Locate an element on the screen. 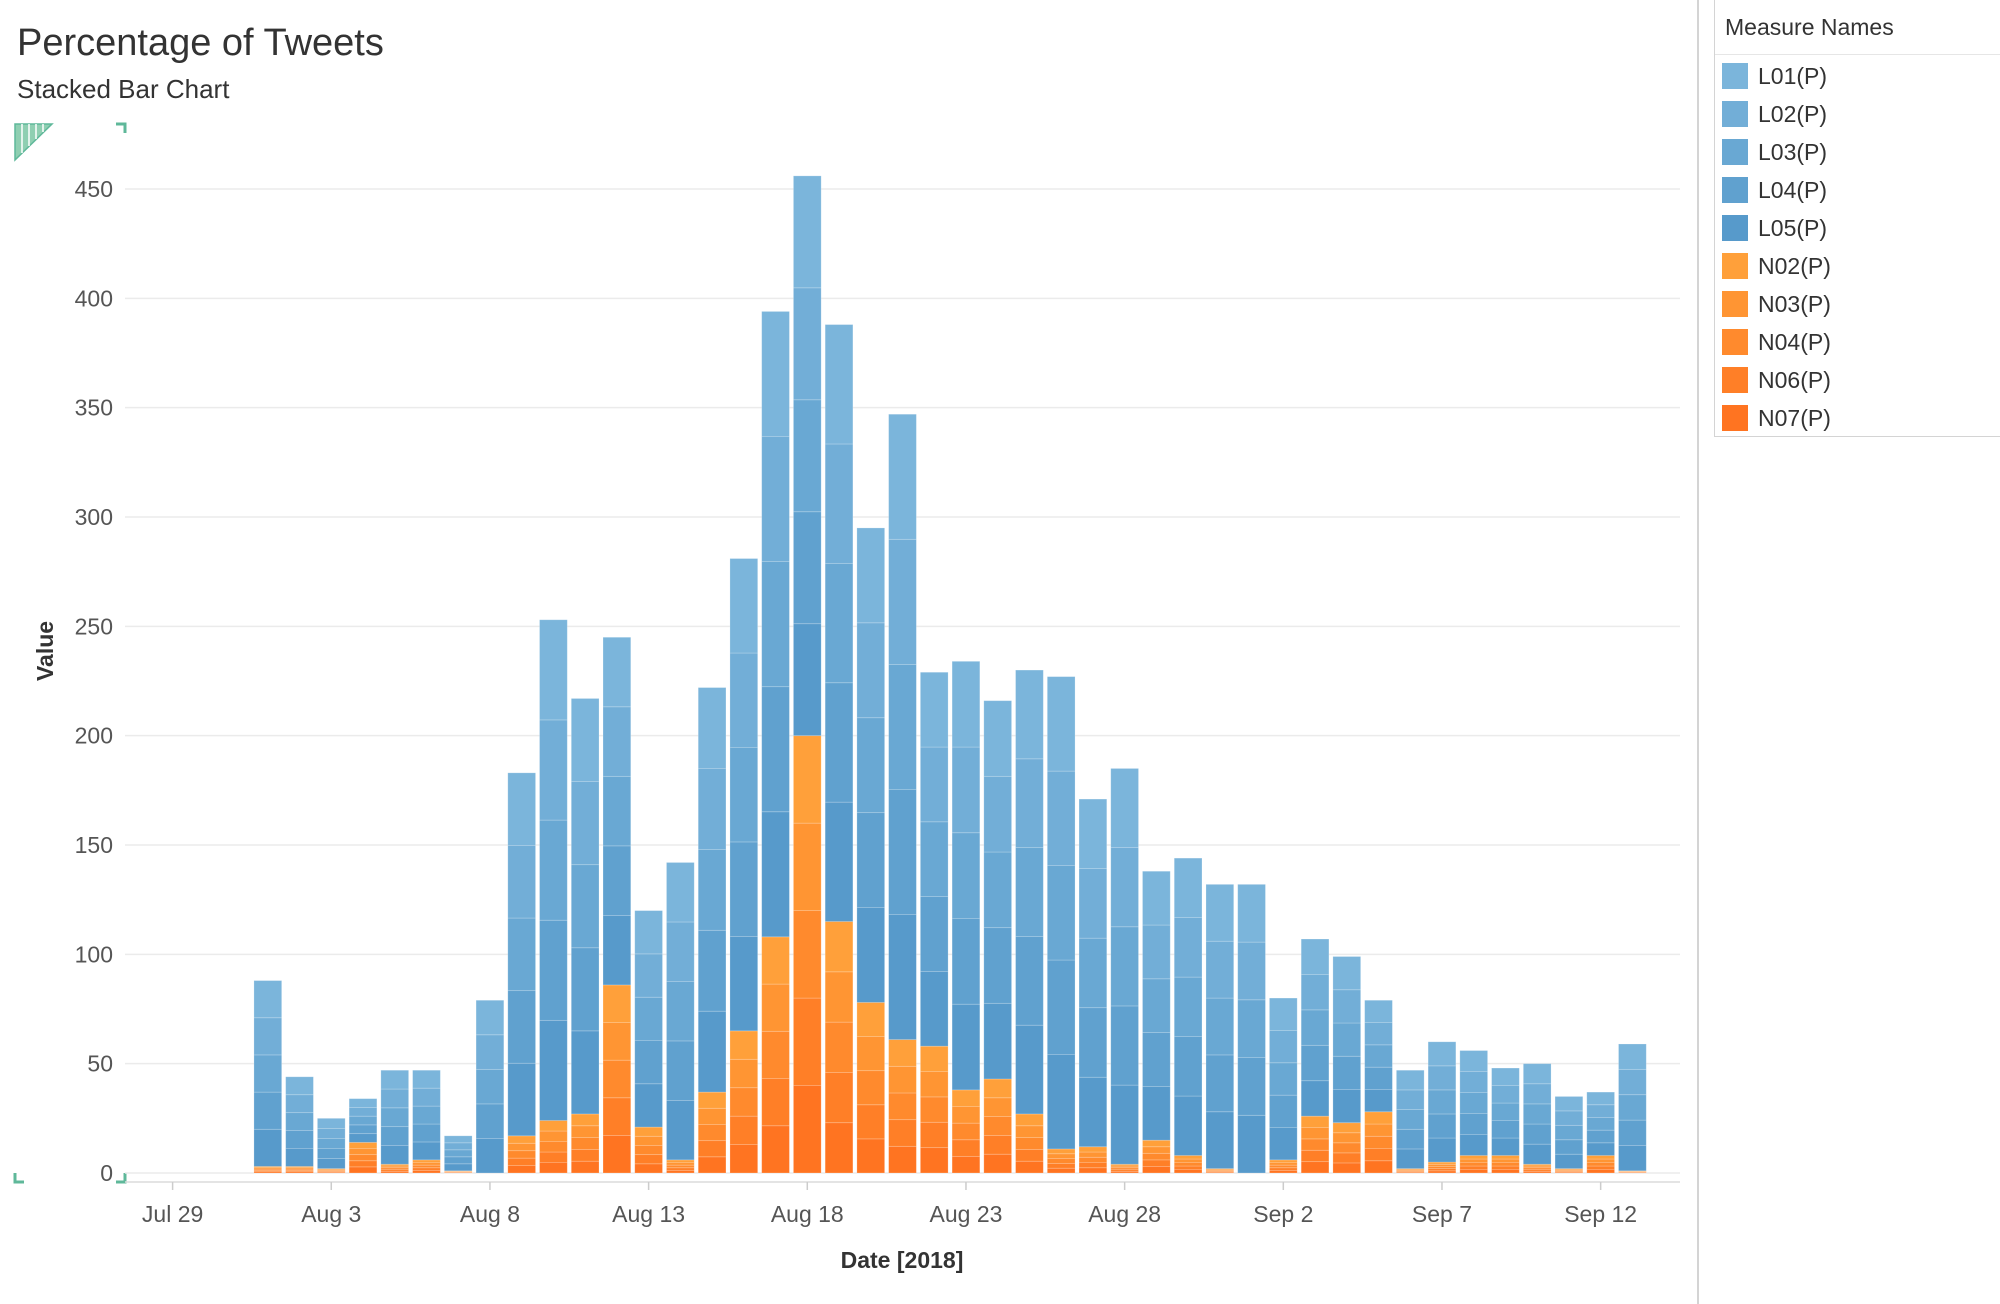  legend-item: L05(P) is located at coordinates (1776, 228).